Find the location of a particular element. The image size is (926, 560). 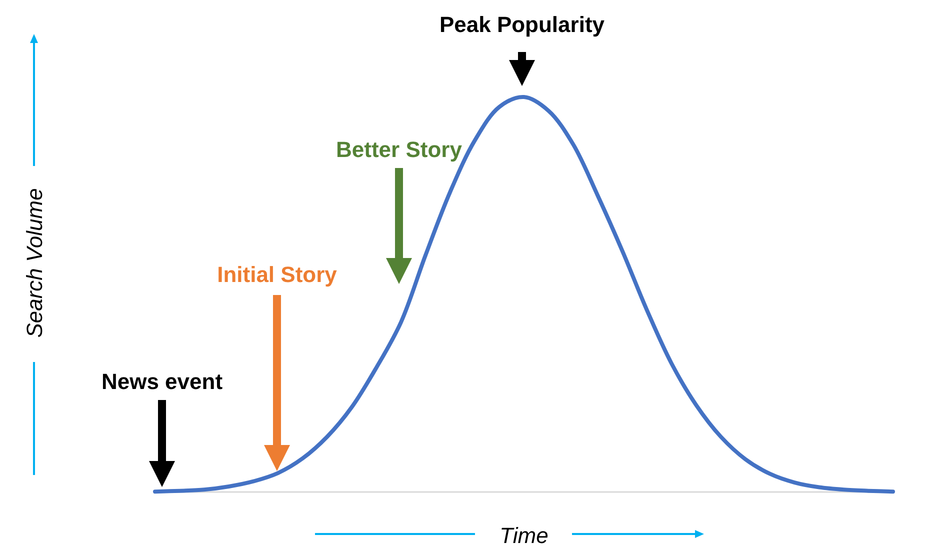

annotation: News event is located at coordinates (162, 381).